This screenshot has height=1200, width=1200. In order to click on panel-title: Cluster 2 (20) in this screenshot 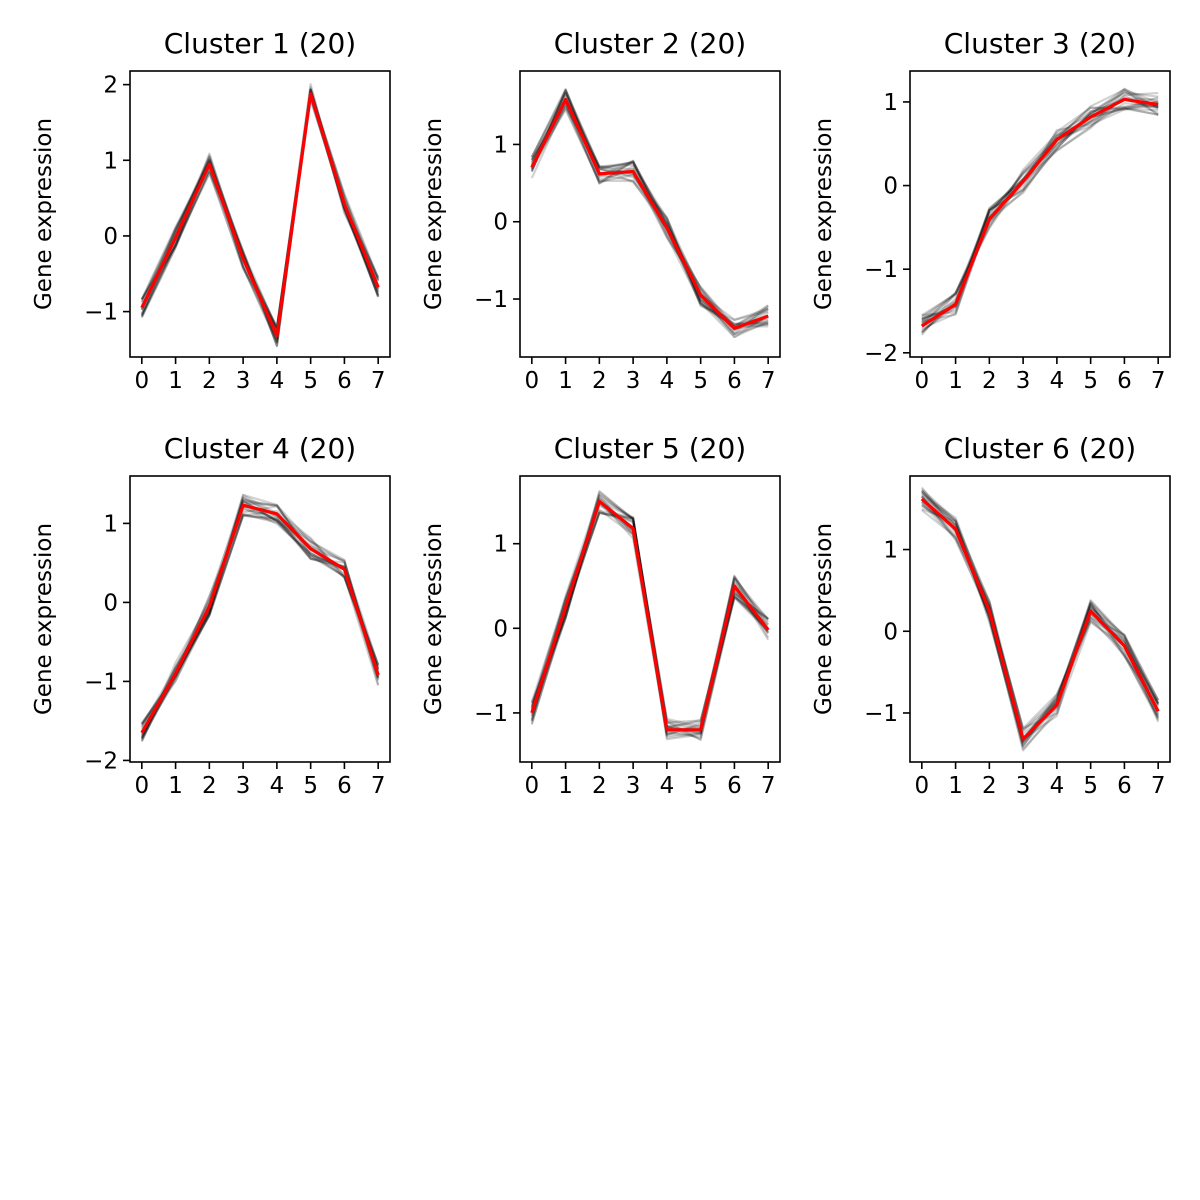, I will do `click(650, 43)`.